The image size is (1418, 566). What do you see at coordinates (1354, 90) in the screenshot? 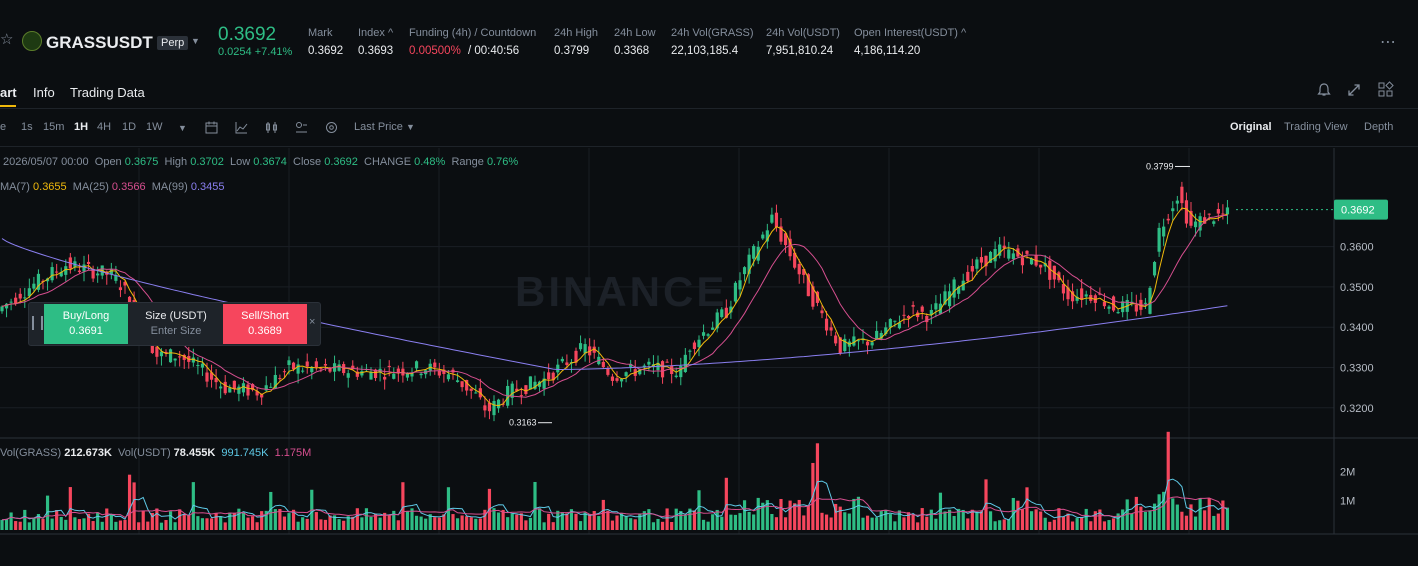
I see `expand-icon` at bounding box center [1354, 90].